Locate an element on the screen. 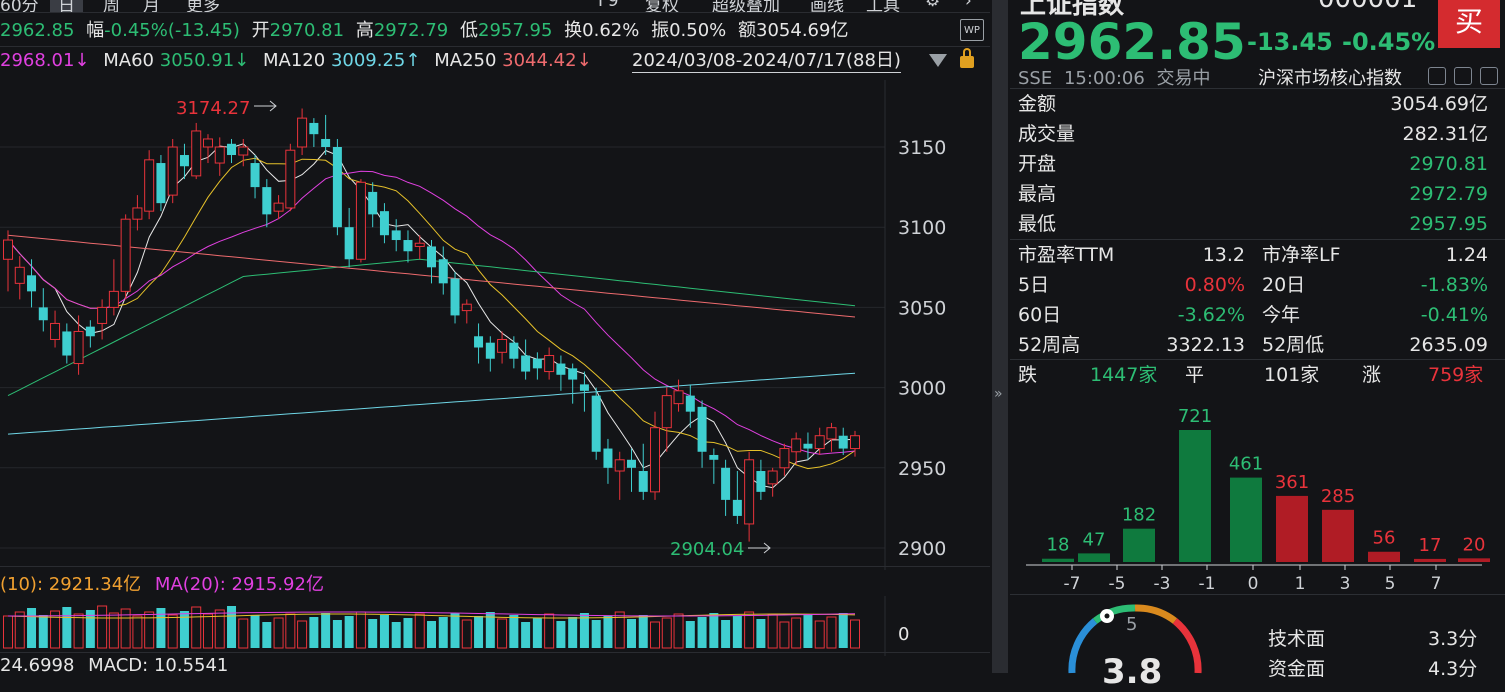  settings-gear-icon: ⚙ is located at coordinates (933, 5).